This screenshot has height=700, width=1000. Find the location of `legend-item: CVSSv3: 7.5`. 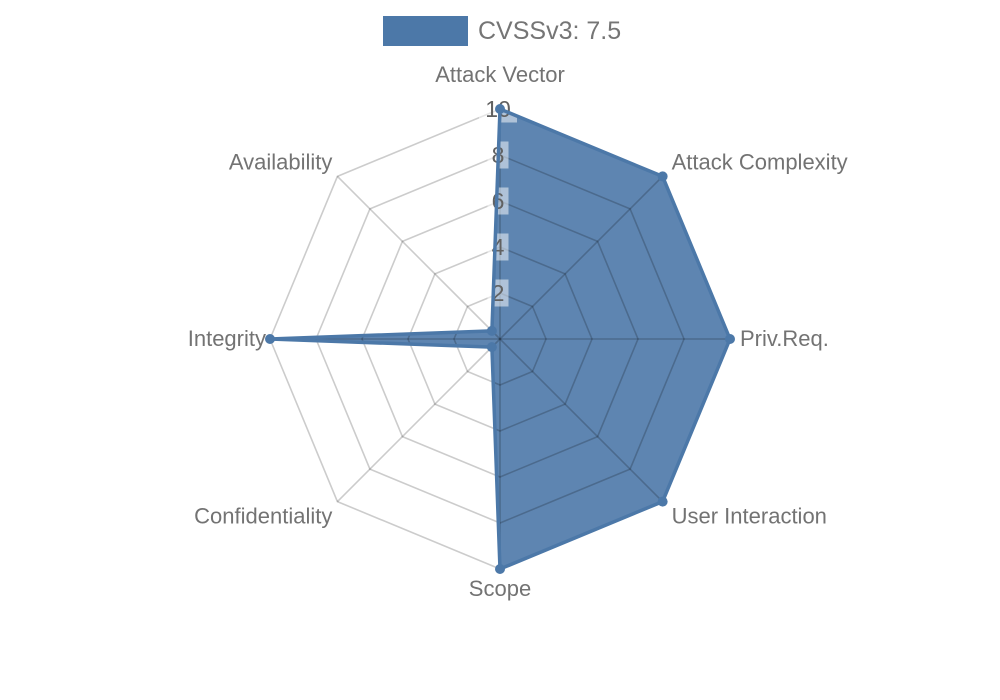

legend-item: CVSSv3: 7.5 is located at coordinates (502, 31).